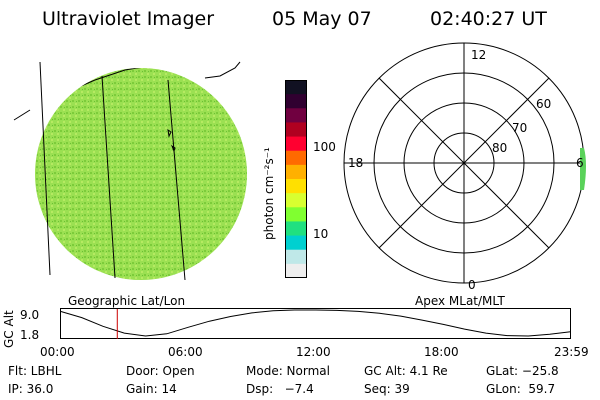  I want to click on polar-label-bottom: 0, so click(472, 284).